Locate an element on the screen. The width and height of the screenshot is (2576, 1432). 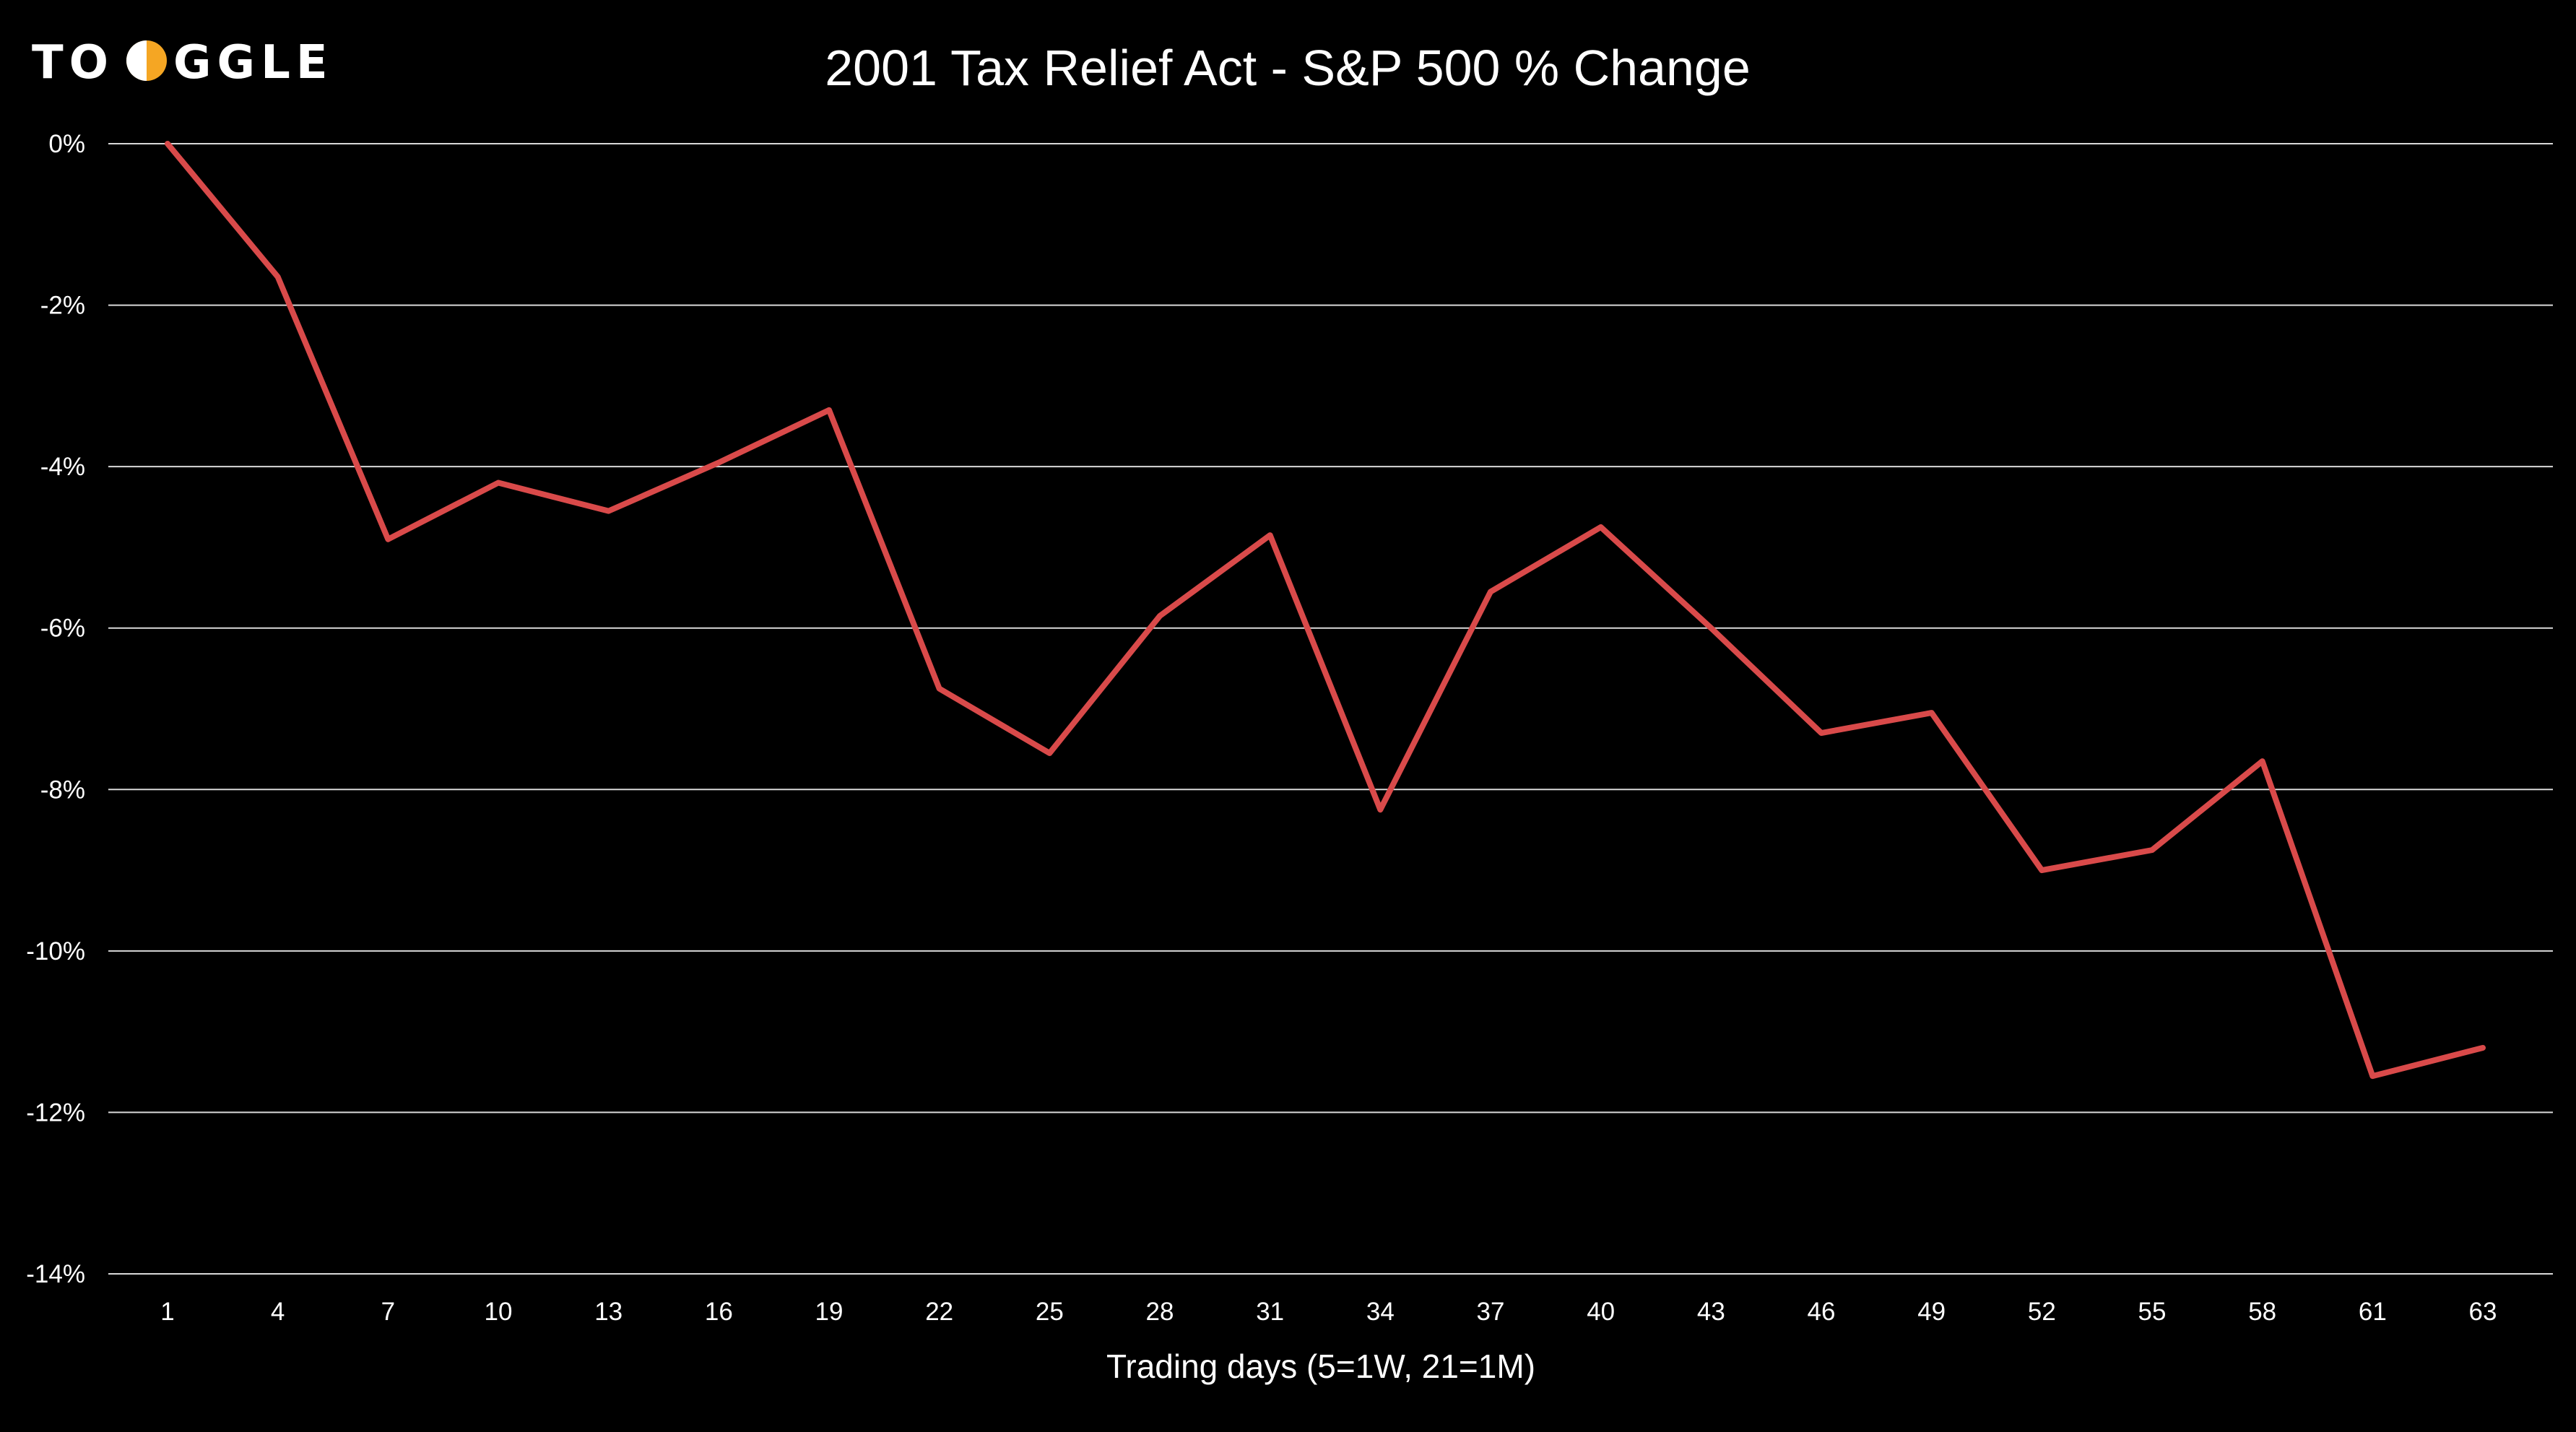
x-tick-label: 40 is located at coordinates (1601, 1312).